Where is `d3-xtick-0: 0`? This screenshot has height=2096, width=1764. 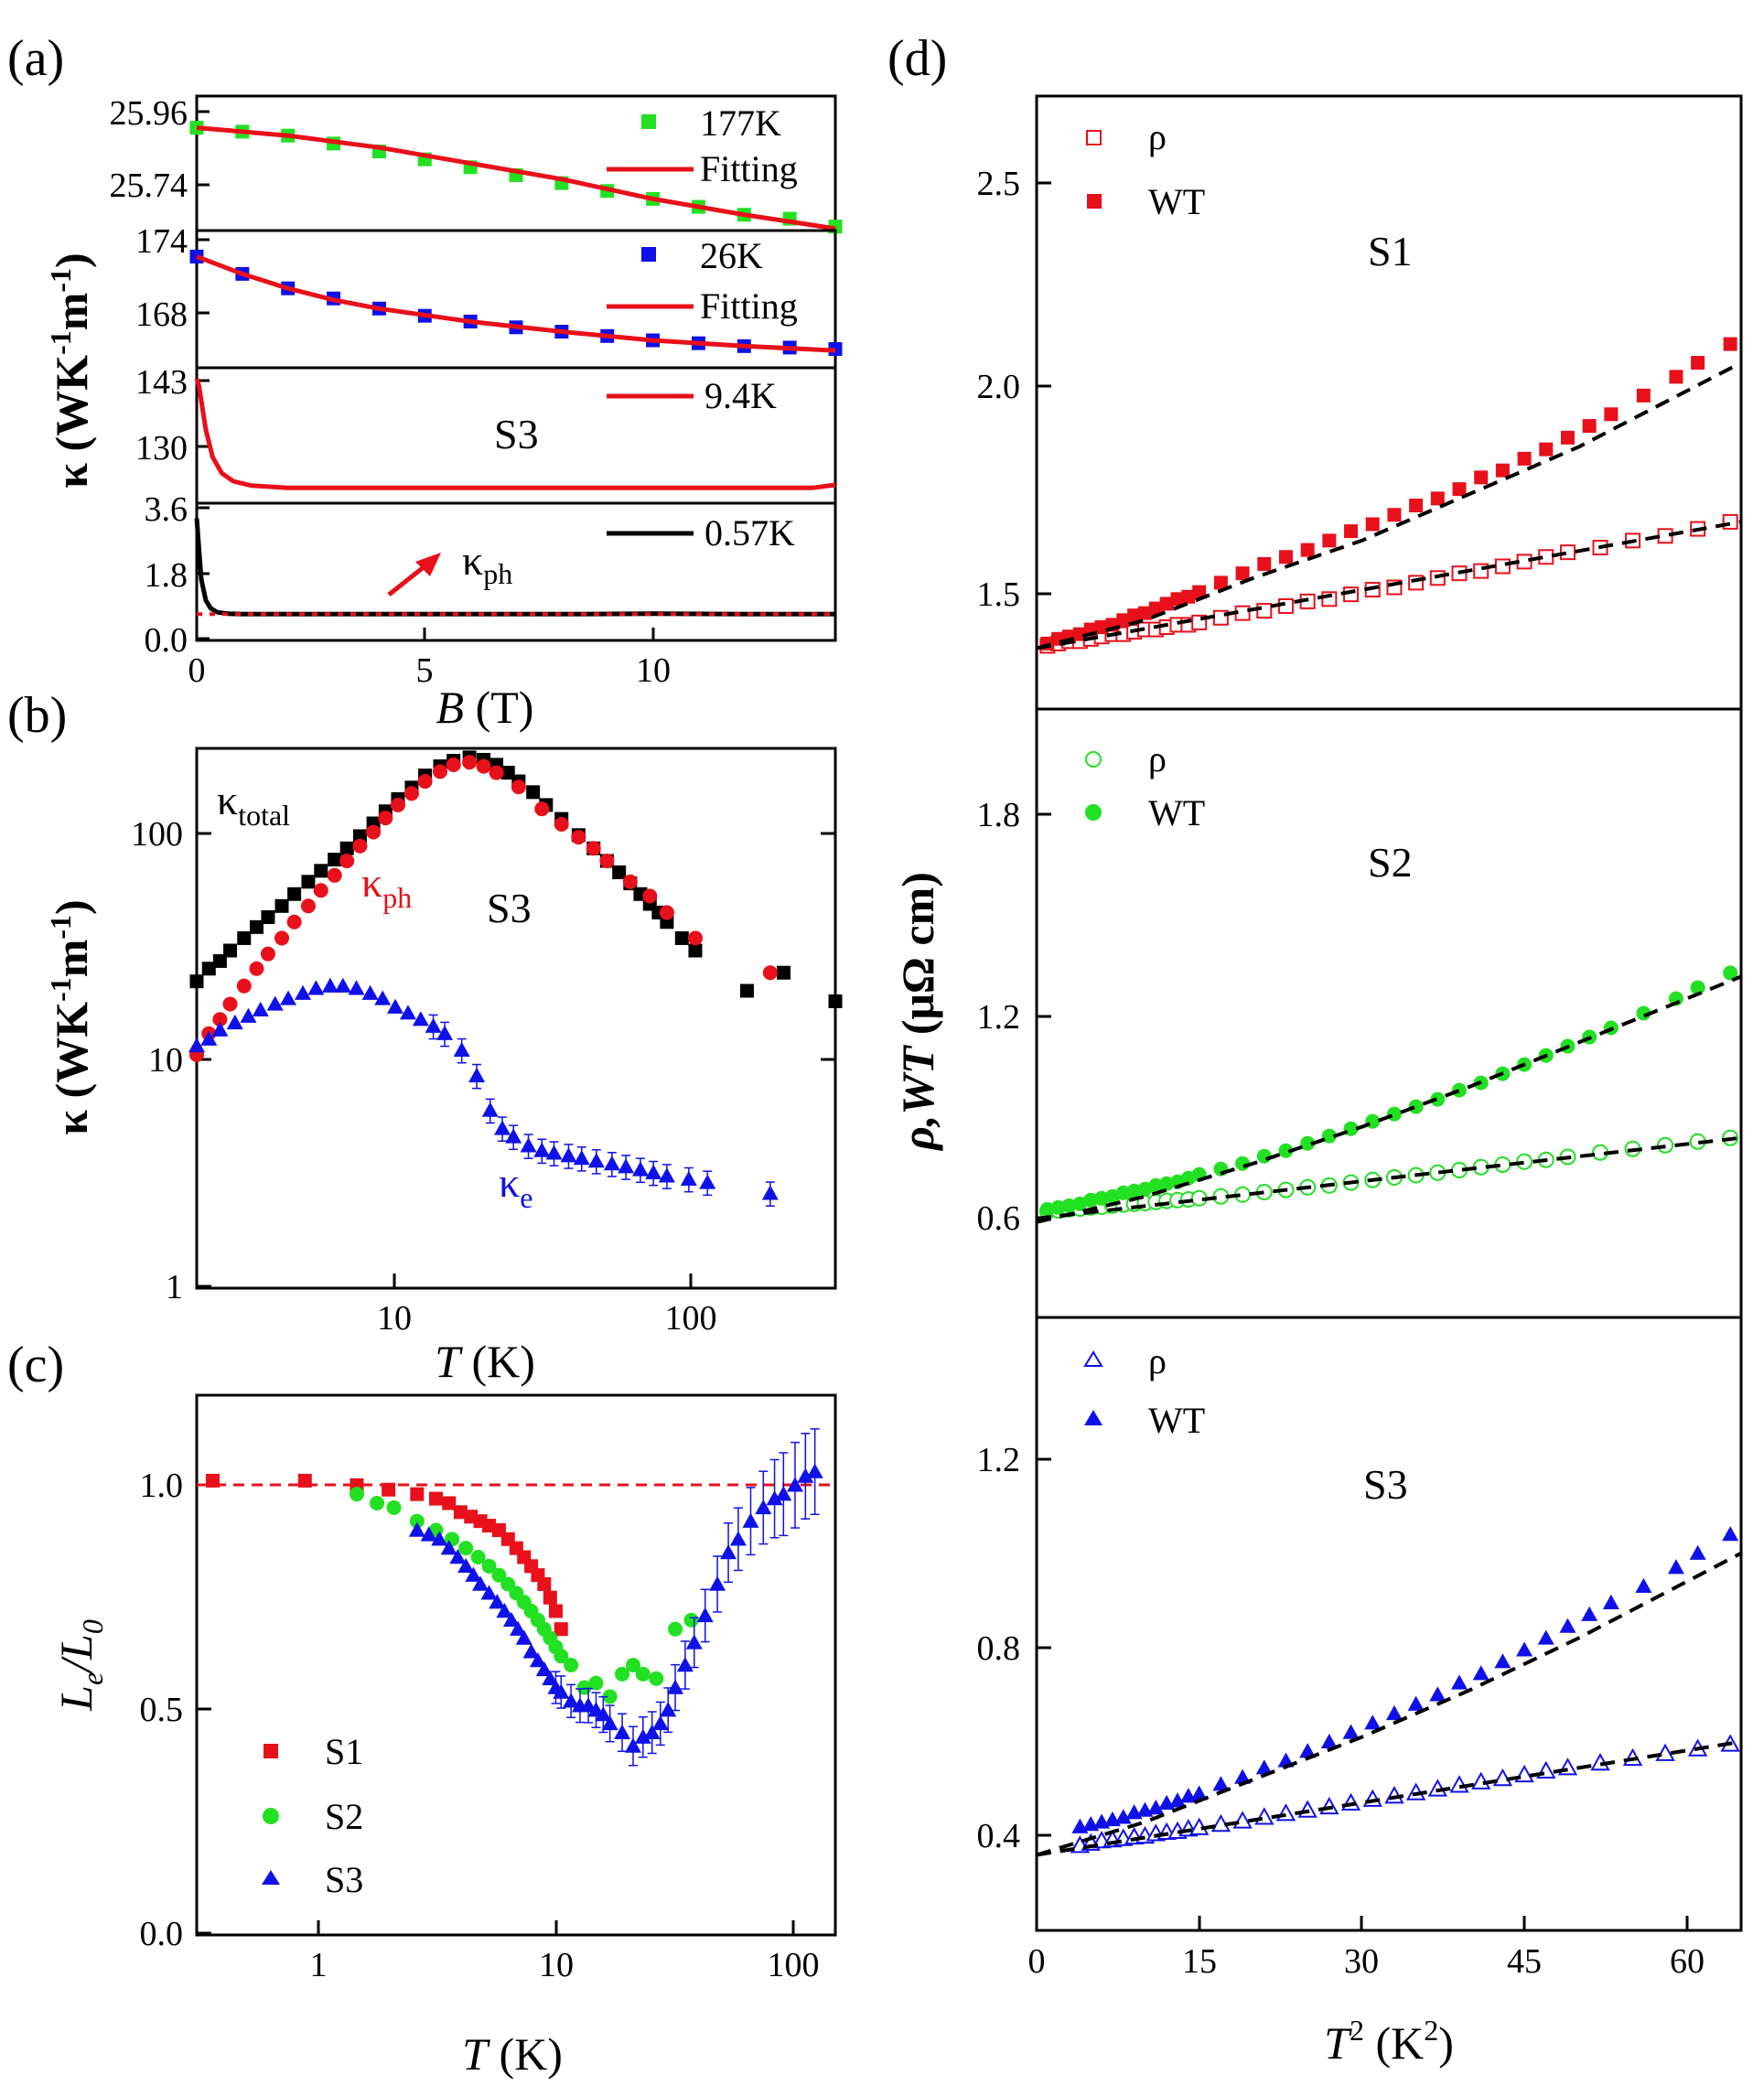 d3-xtick-0: 0 is located at coordinates (1037, 1961).